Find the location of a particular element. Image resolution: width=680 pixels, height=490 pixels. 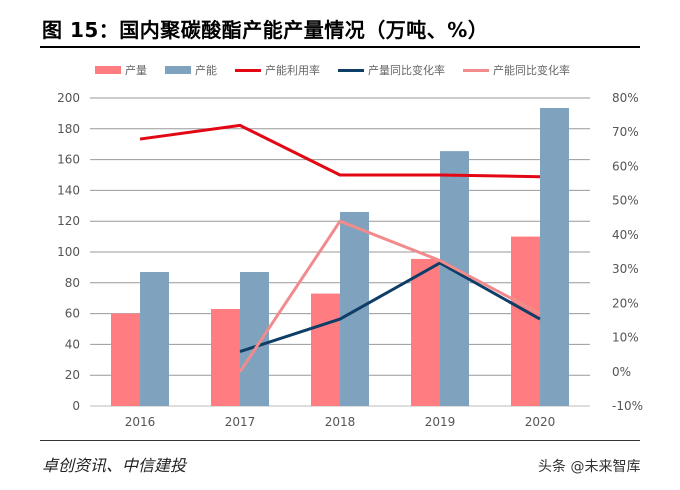

legend-item: 产能 is located at coordinates (191, 70).